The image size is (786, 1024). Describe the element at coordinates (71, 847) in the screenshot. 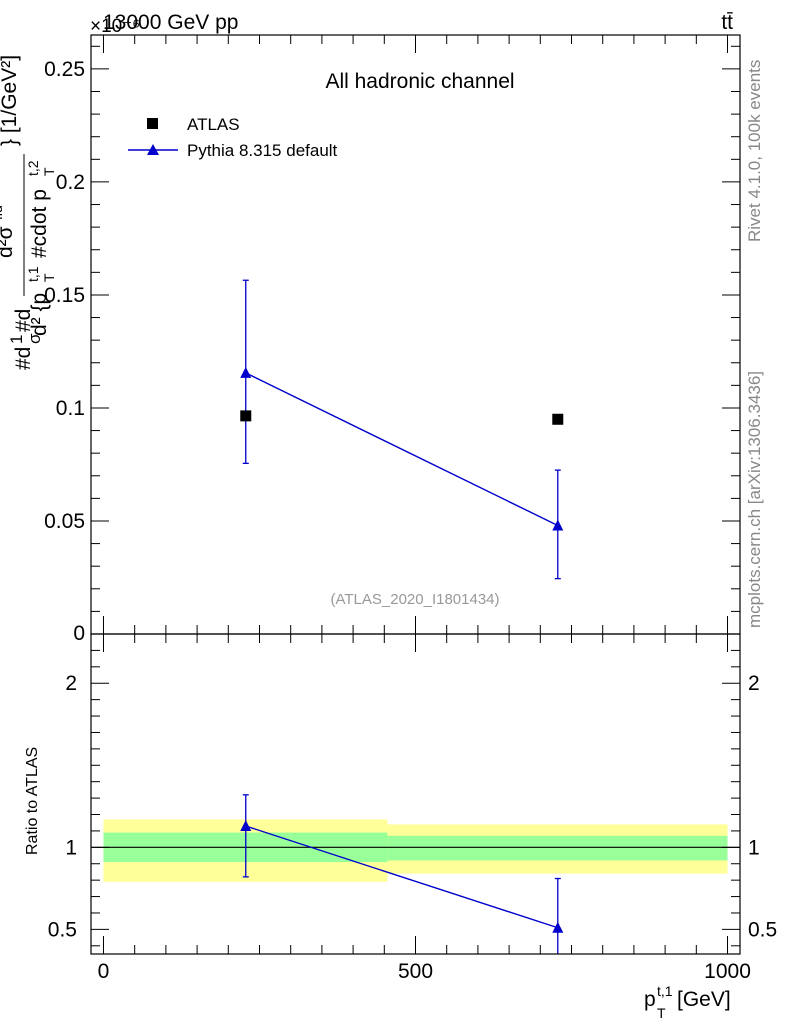

I see `ratio-ytick-label: 1` at that location.